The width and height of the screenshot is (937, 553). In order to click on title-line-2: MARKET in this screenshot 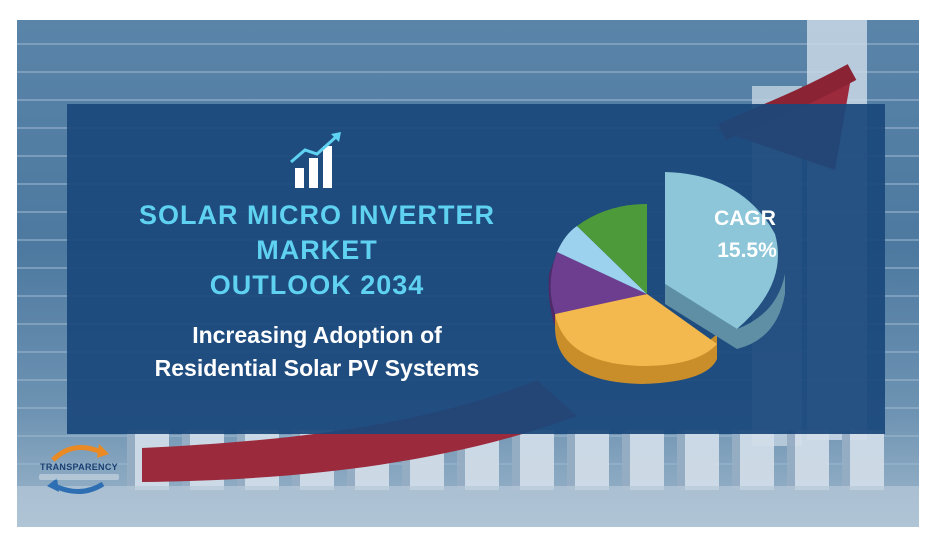, I will do `click(317, 250)`.